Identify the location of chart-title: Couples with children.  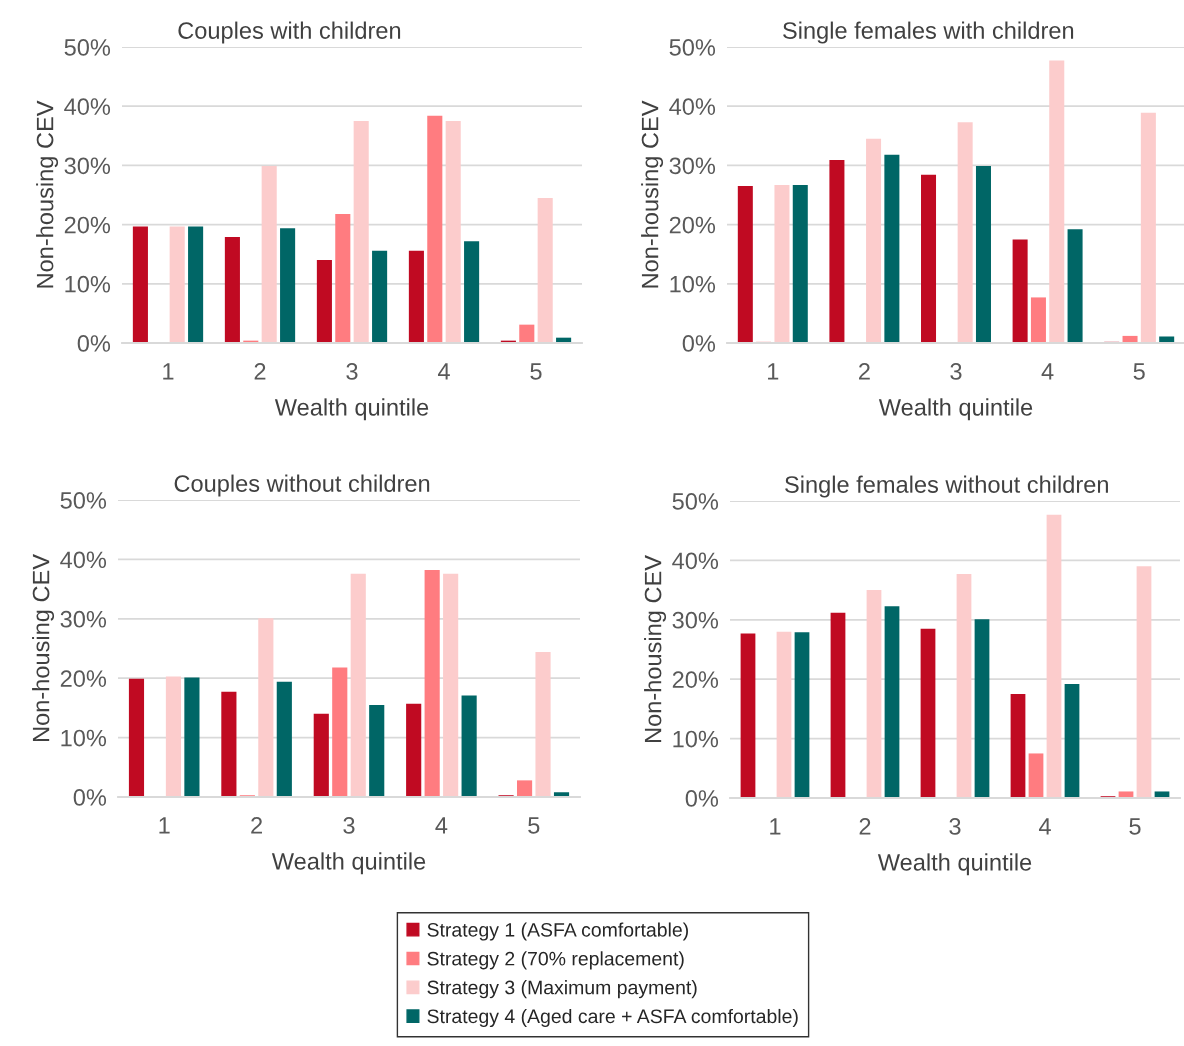
(289, 32).